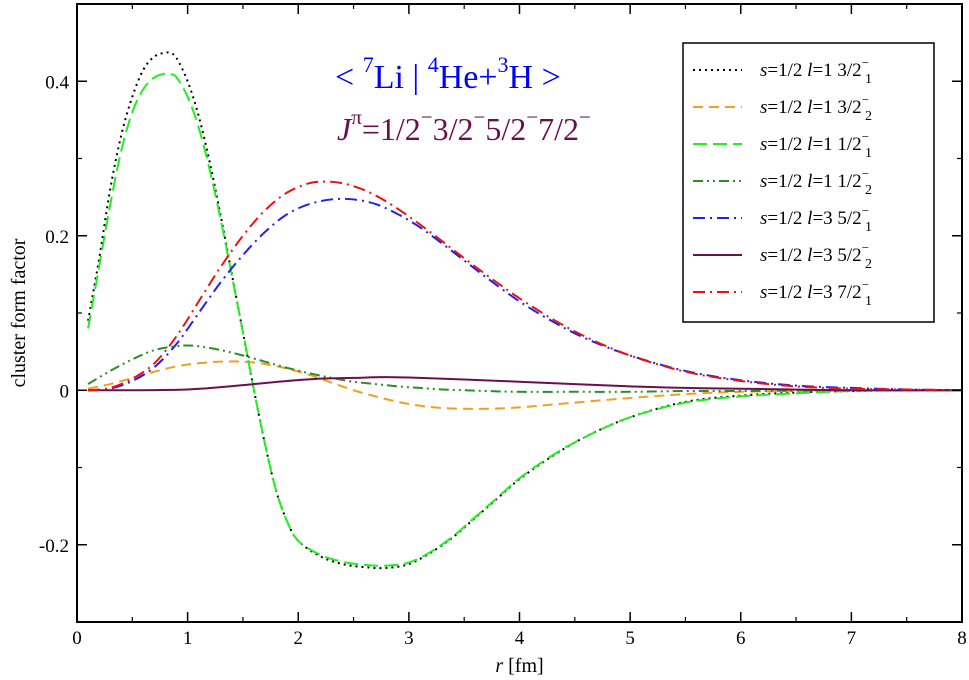 The image size is (969, 680). I want to click on legend-box, so click(808, 182).